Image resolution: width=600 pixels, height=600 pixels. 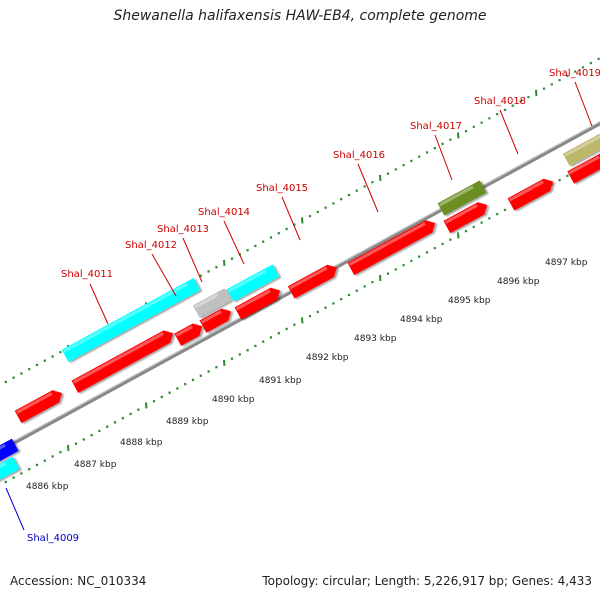 I want to click on scale-label: 4896 kbp, so click(x=518, y=282).